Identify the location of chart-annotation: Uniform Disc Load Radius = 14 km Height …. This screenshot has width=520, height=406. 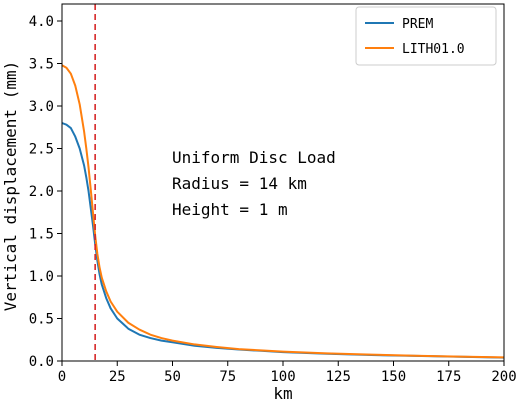
(254, 183).